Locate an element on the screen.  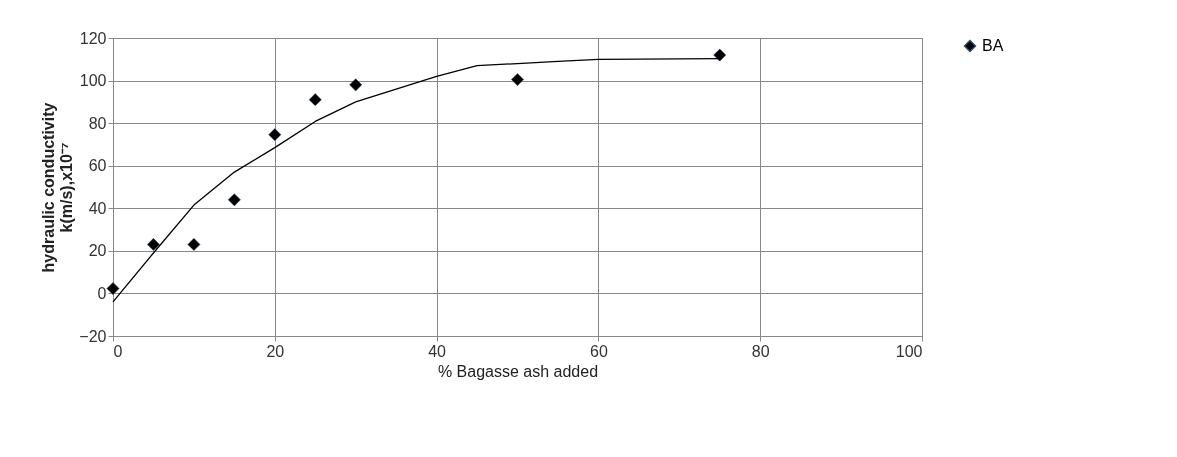
y-tick-label: 20 is located at coordinates (97, 251).